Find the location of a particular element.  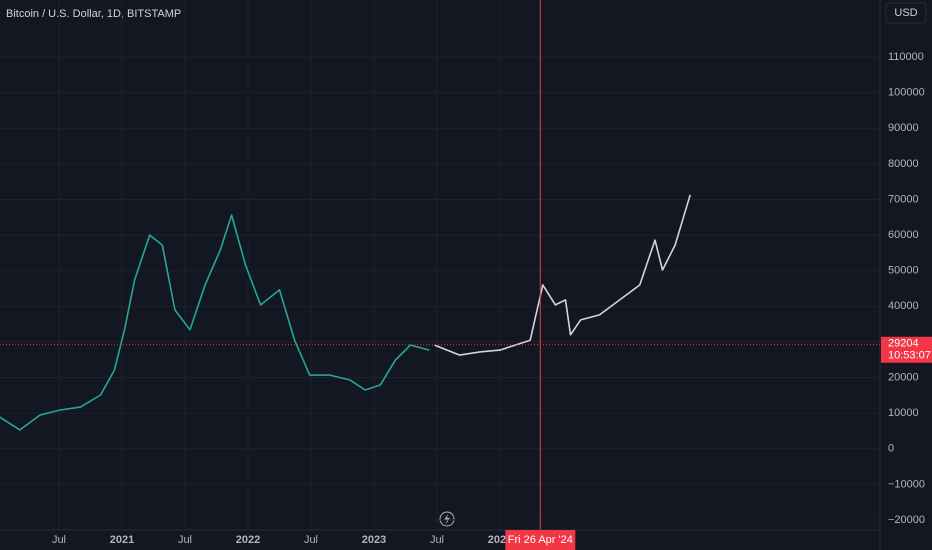

x-tick-label: 2023 is located at coordinates (374, 540).